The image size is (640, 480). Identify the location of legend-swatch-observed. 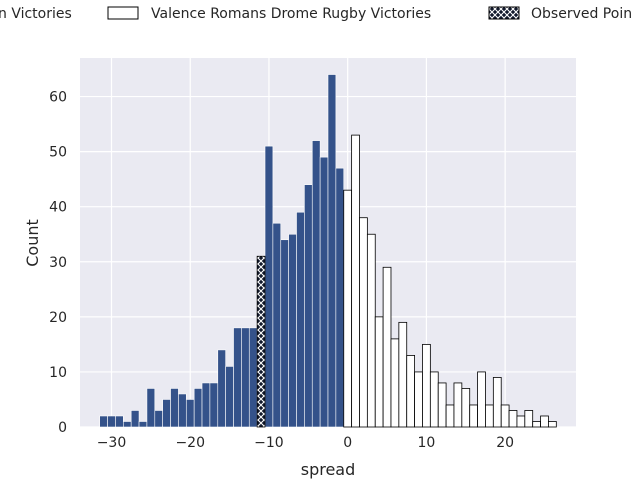
(504, 13).